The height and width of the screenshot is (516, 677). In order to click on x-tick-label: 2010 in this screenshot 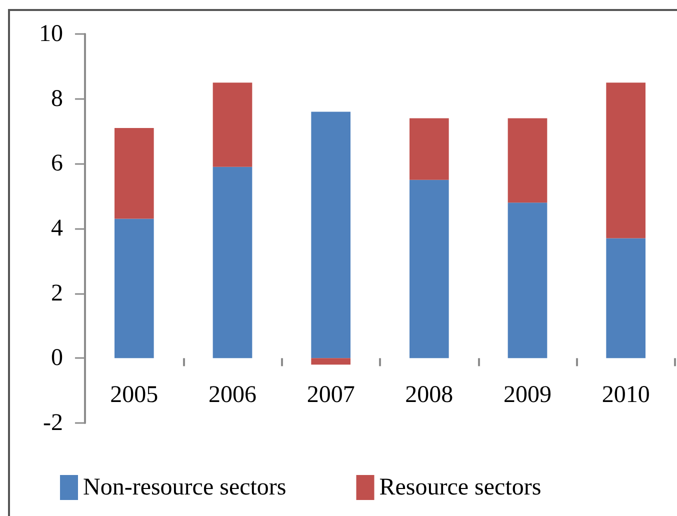, I will do `click(626, 395)`.